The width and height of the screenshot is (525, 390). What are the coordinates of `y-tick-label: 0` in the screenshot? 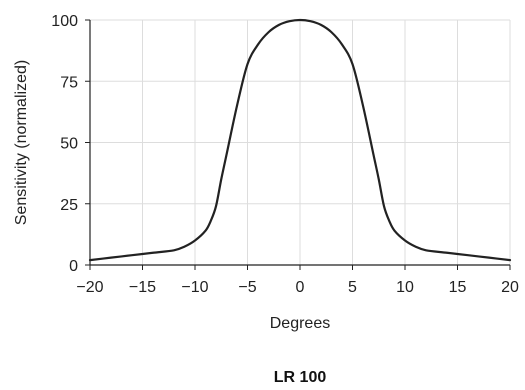 It's located at (73, 266).